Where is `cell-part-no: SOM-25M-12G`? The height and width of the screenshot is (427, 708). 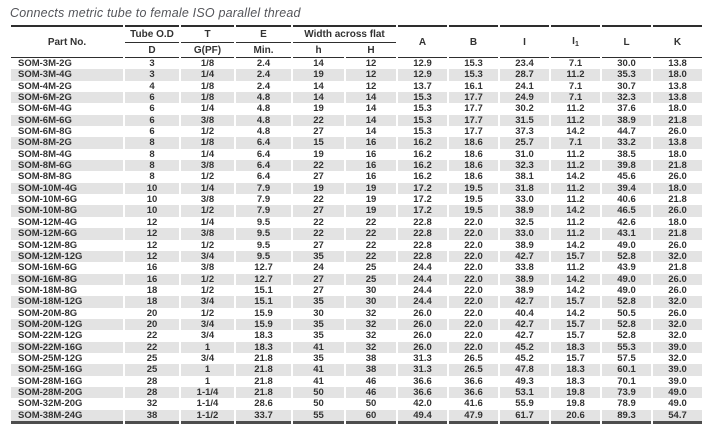
cell-part-no: SOM-25M-12G is located at coordinates (67, 358).